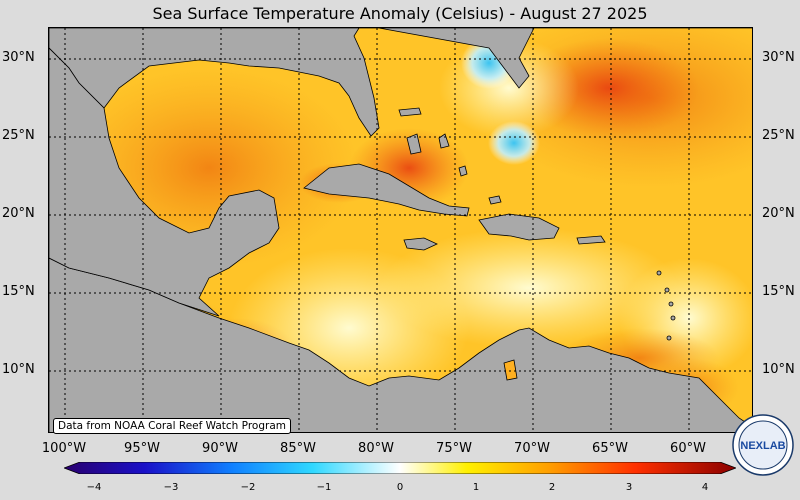 This screenshot has height=500, width=800. What do you see at coordinates (552, 487) in the screenshot?
I see `colorbar-tick: 2` at bounding box center [552, 487].